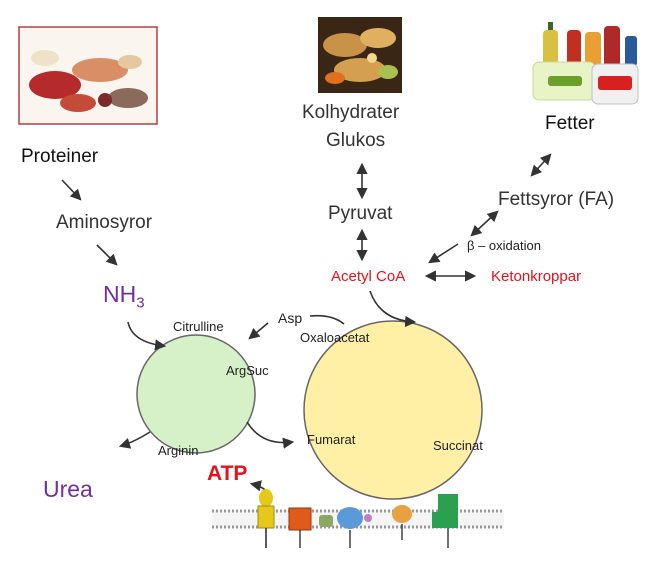 Image resolution: width=647 pixels, height=567 pixels. Describe the element at coordinates (393, 410) in the screenshot. I see `citric-acid-cycle-circle` at that location.